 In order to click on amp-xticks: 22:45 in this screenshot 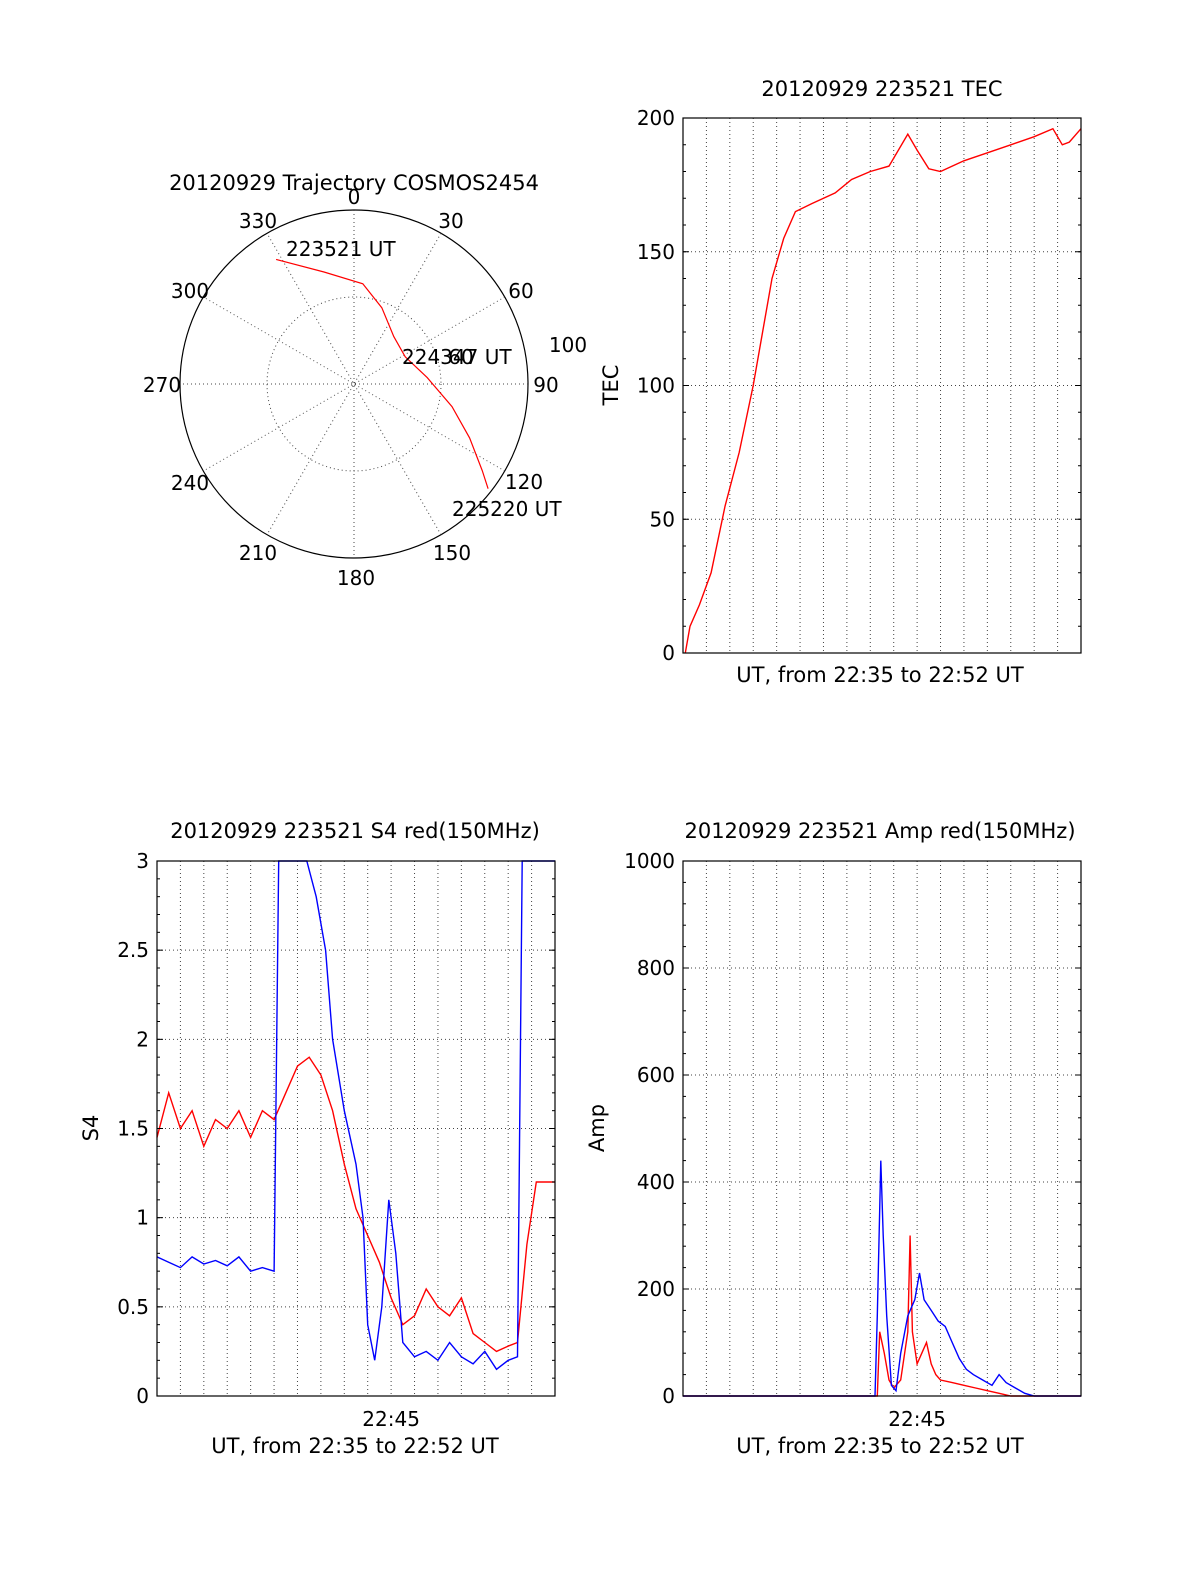, I will do `click(917, 1419)`.